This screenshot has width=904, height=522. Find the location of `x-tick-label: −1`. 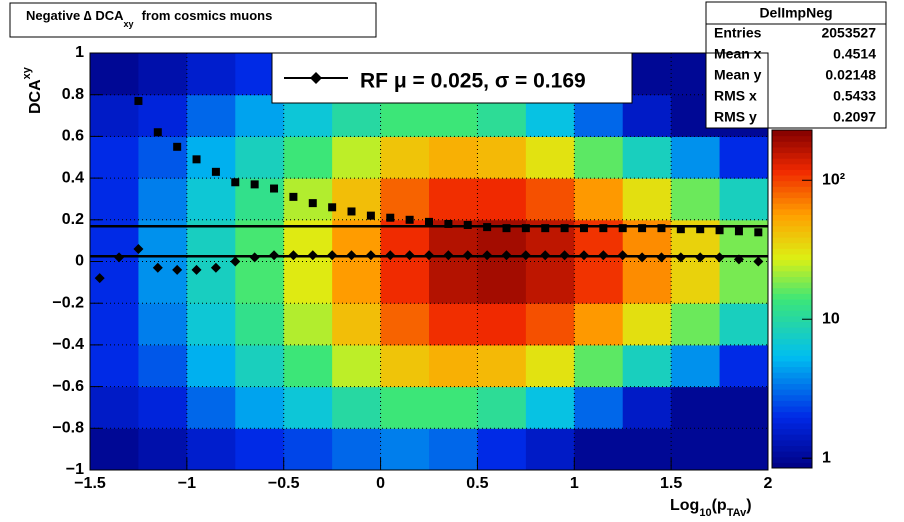

x-tick-label: −1 is located at coordinates (187, 483).